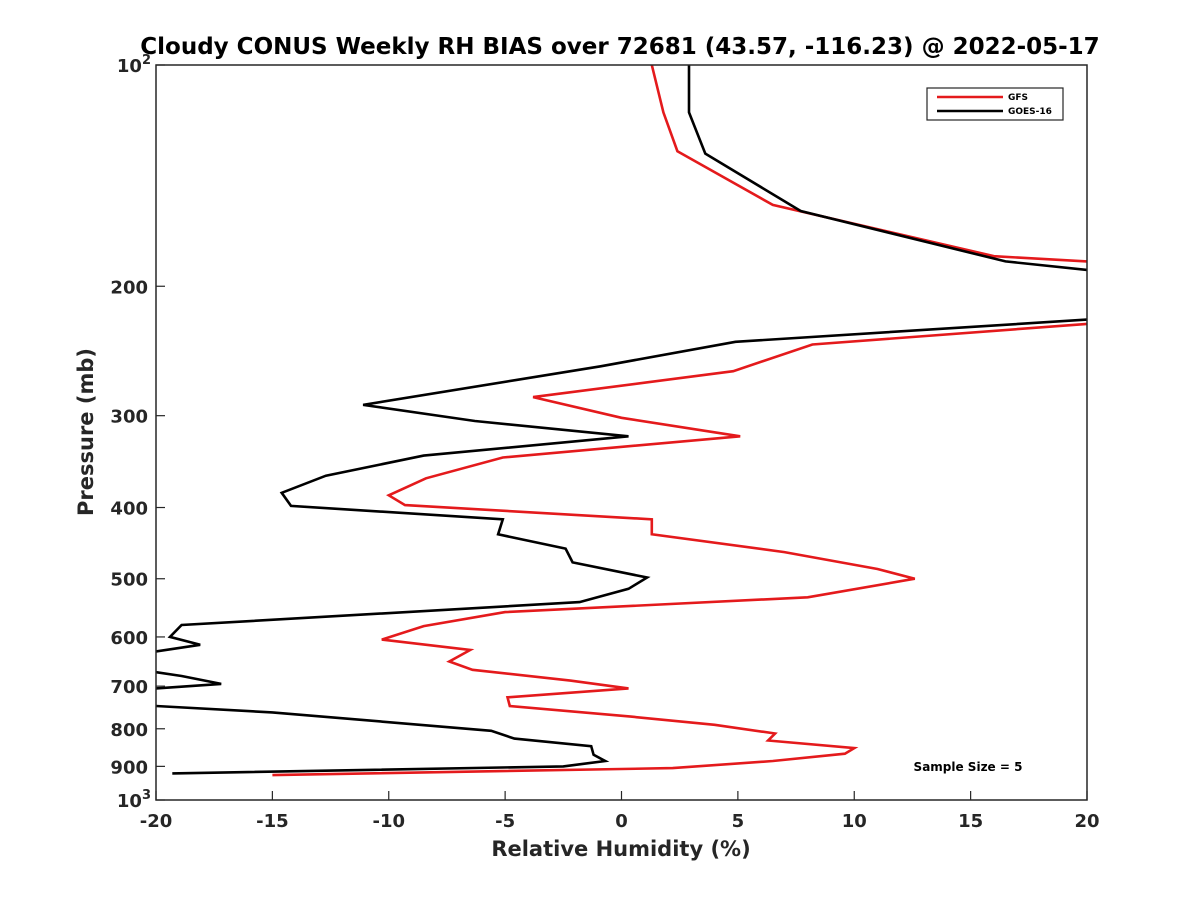 The width and height of the screenshot is (1200, 900). I want to click on legend-box, so click(995, 104).